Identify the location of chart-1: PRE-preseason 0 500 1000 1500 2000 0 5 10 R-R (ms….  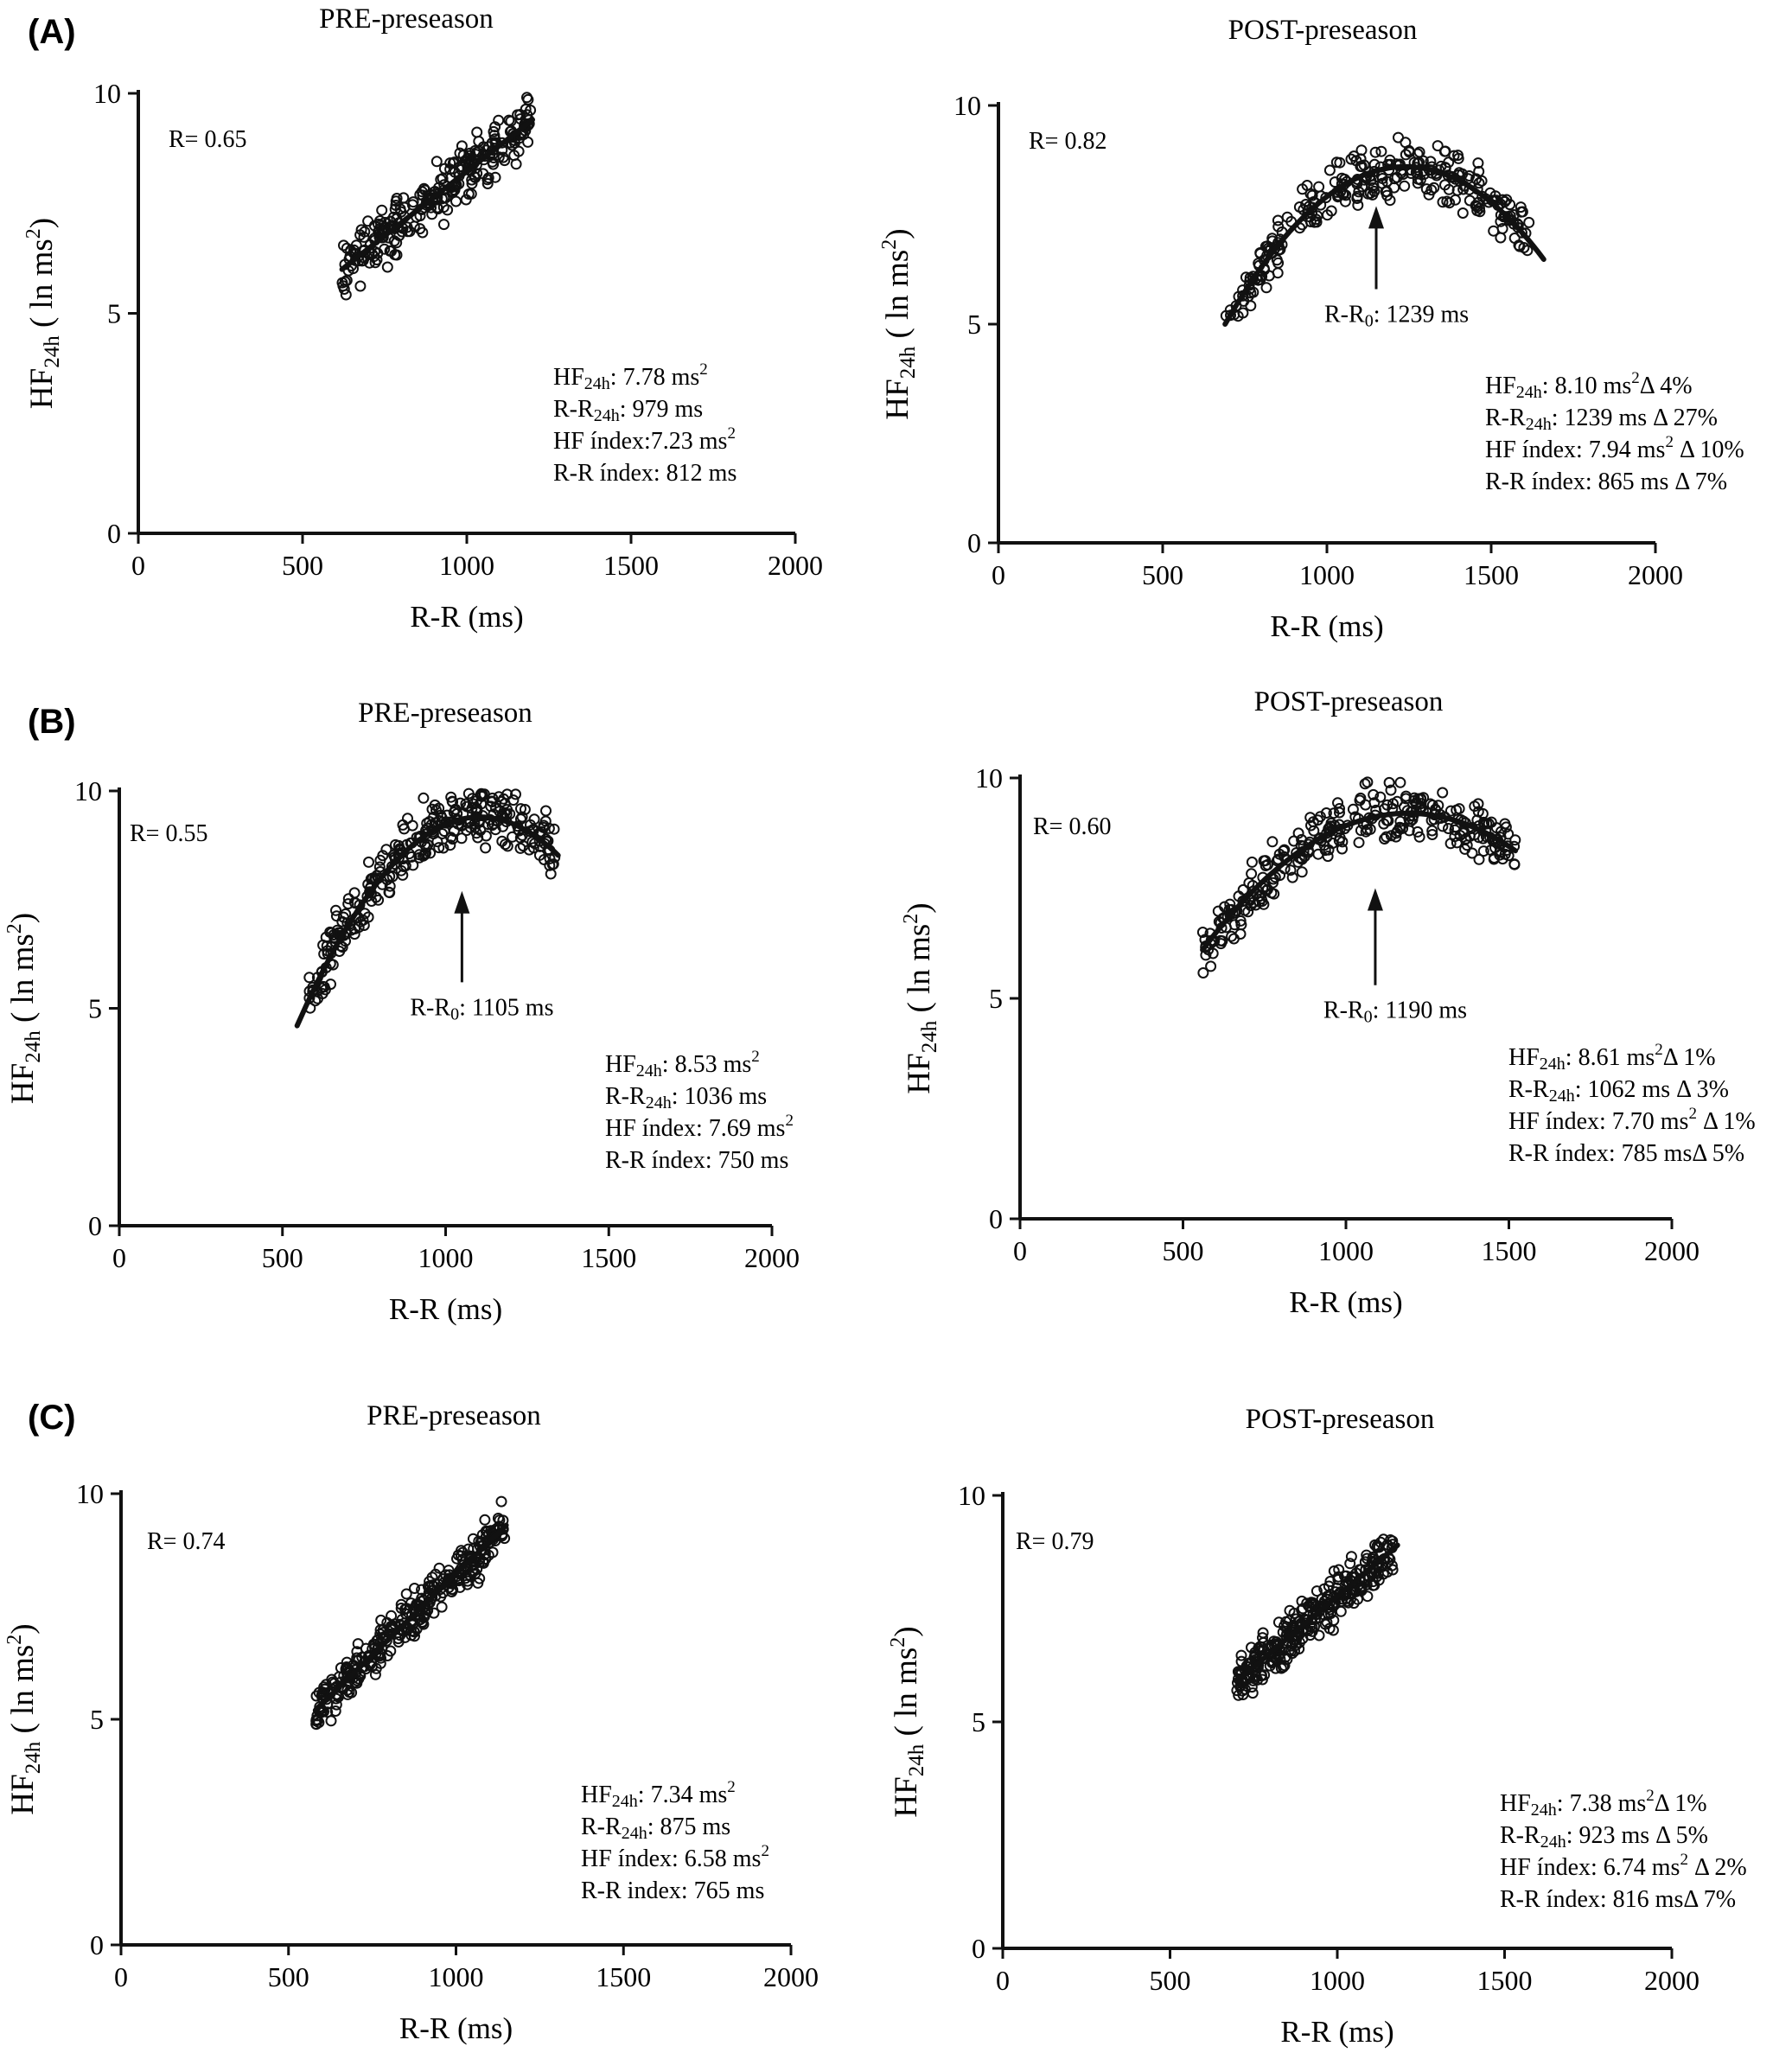
(423, 318).